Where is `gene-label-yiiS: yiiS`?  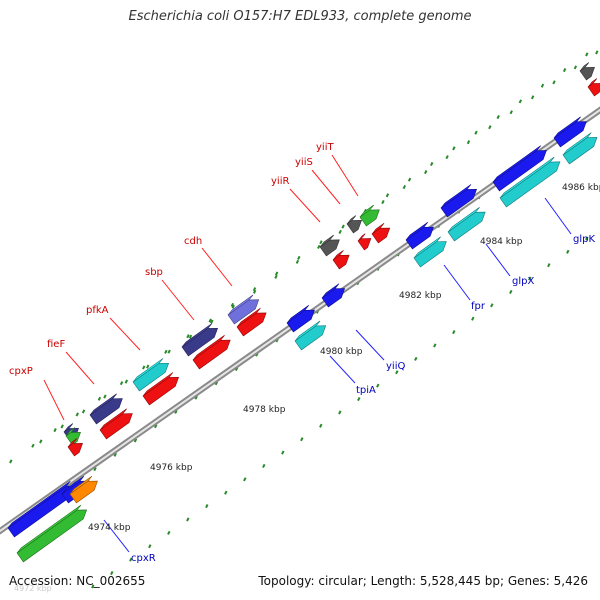 gene-label-yiiS: yiiS is located at coordinates (304, 162).